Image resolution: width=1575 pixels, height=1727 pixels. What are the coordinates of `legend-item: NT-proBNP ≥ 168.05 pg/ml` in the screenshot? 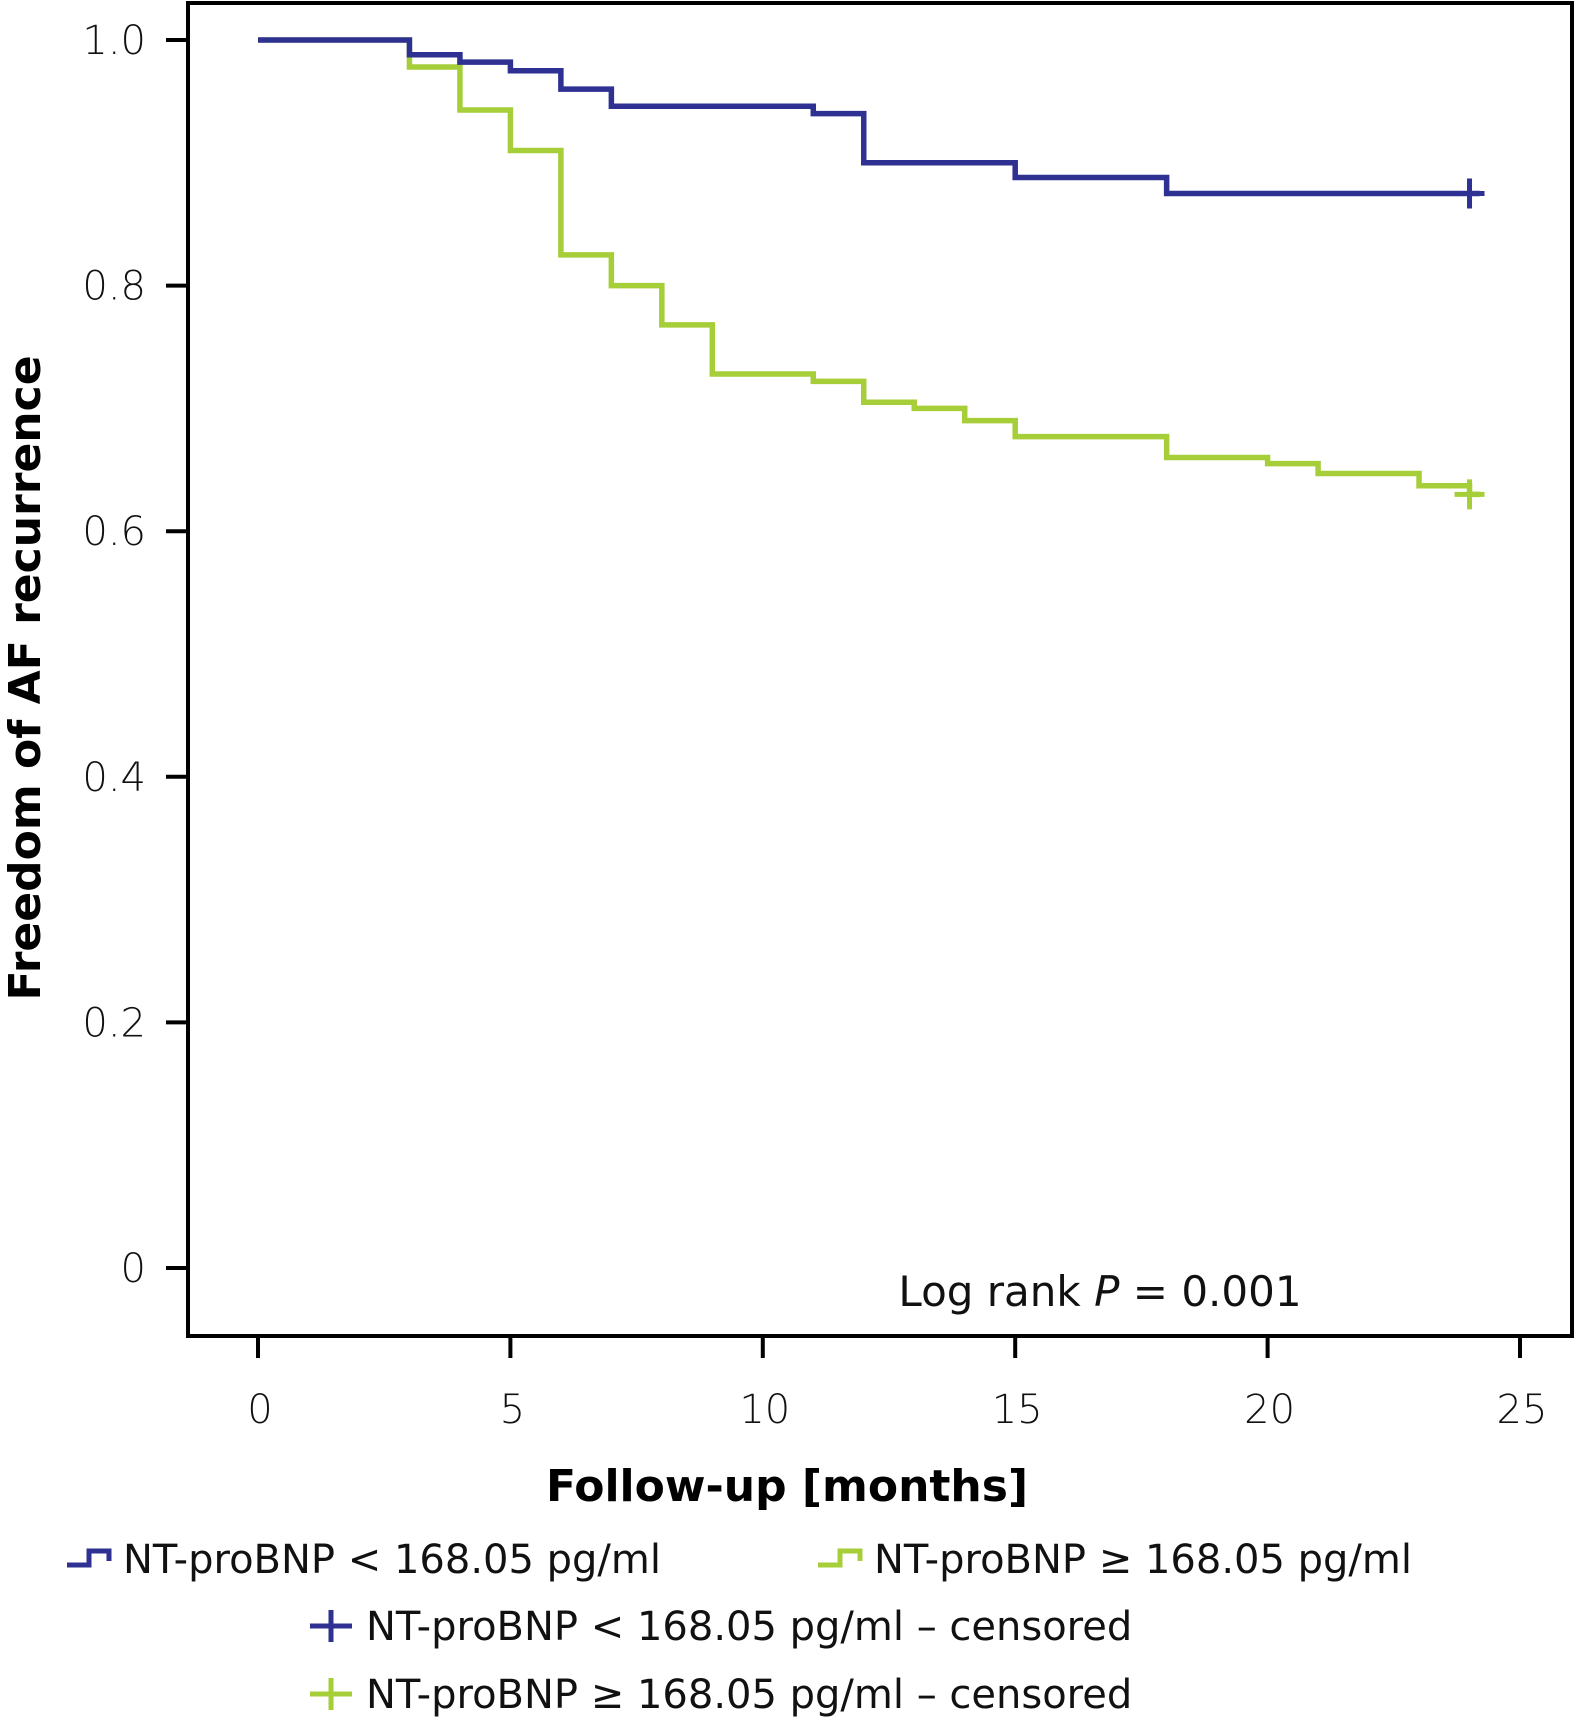 It's located at (1115, 1560).